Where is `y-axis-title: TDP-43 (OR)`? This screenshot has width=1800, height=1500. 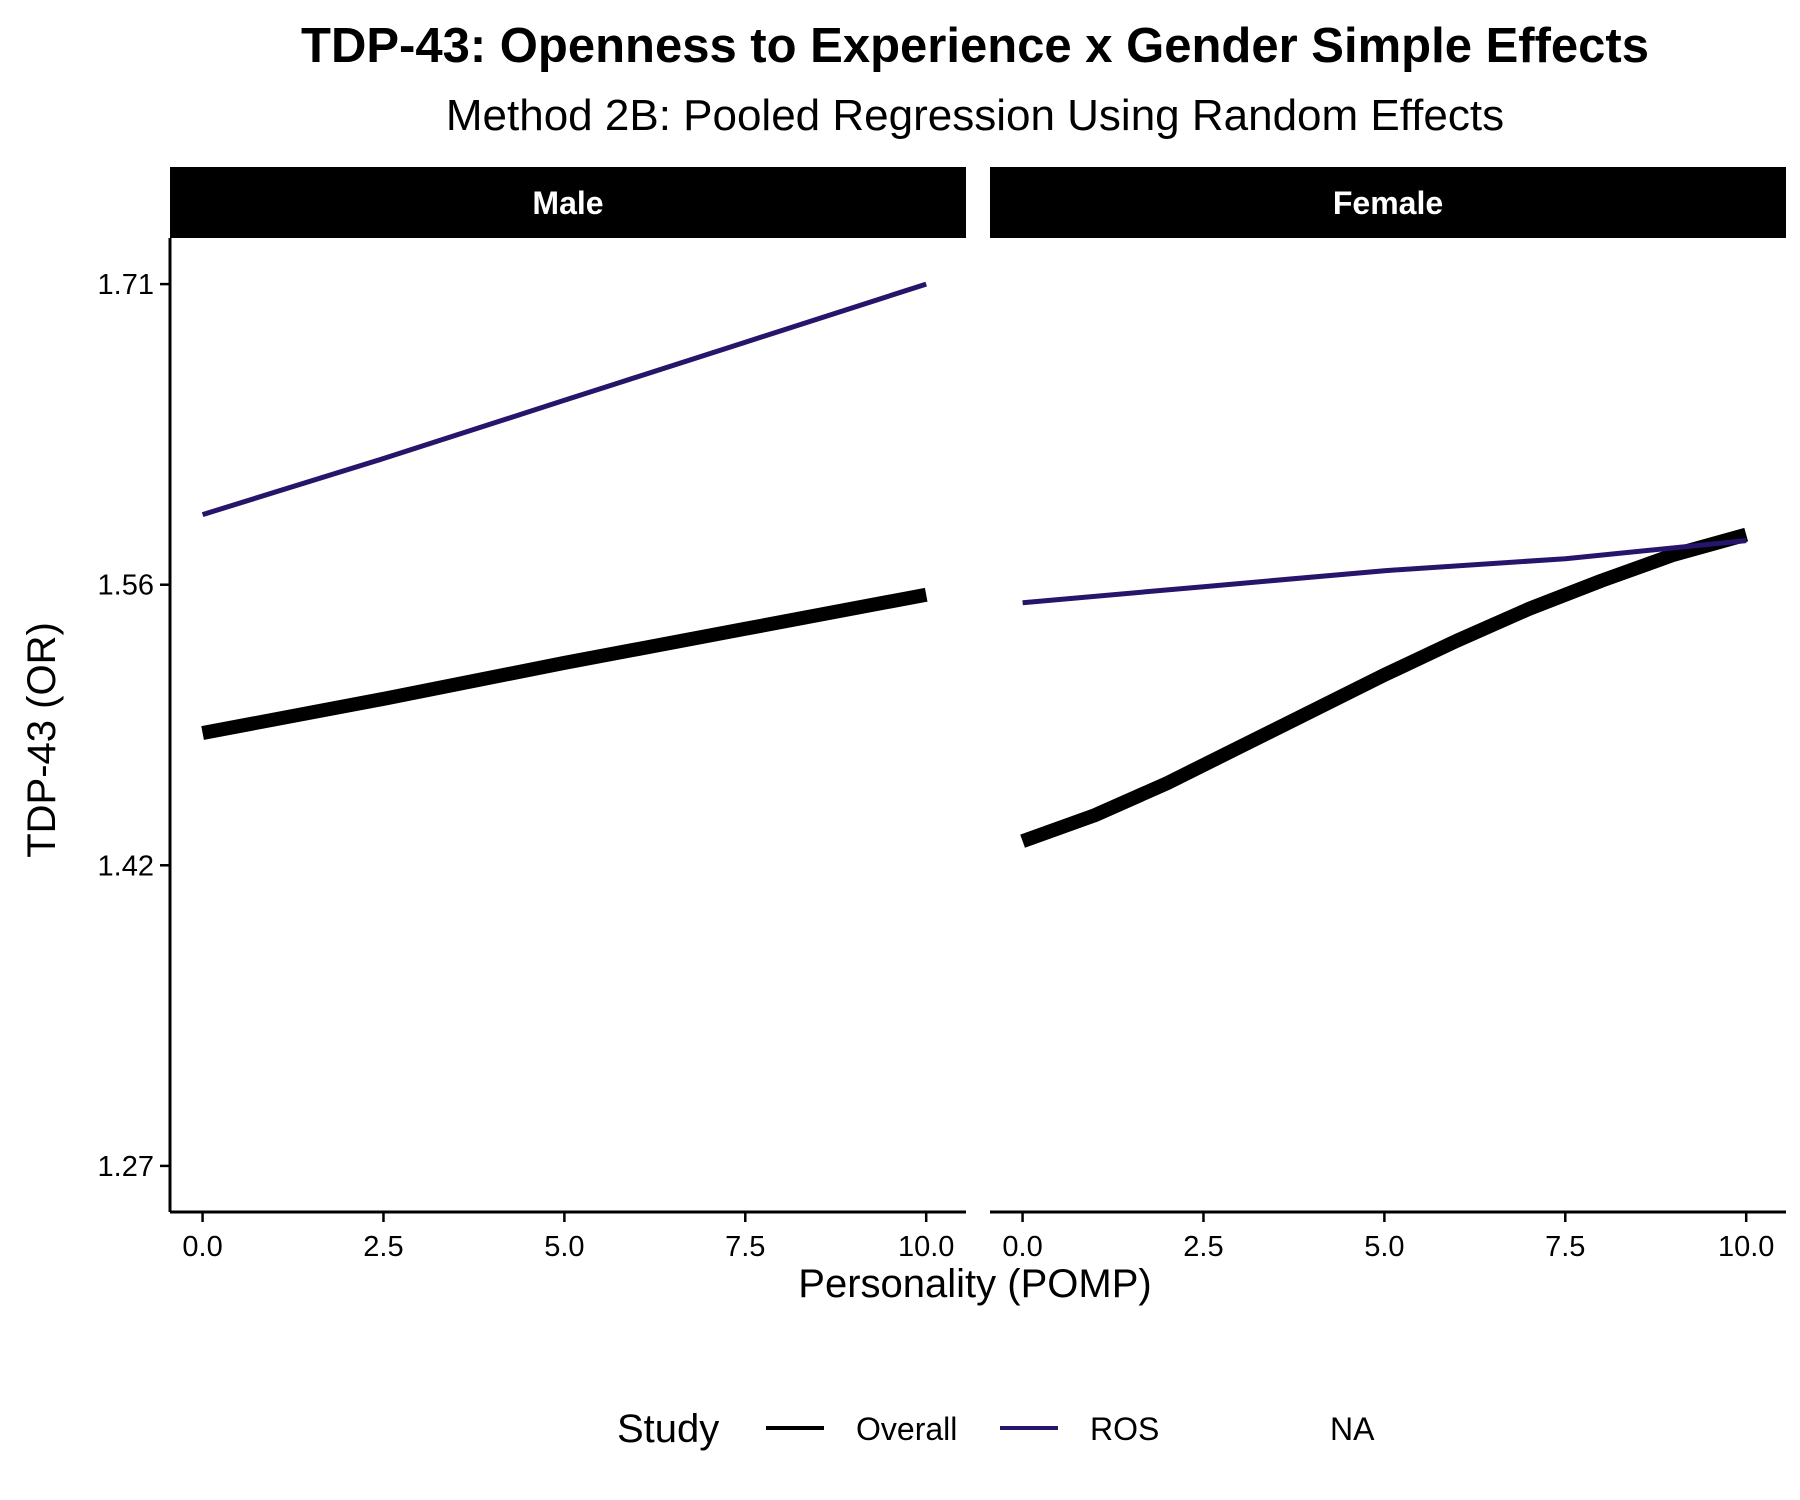 y-axis-title: TDP-43 (OR) is located at coordinates (42, 740).